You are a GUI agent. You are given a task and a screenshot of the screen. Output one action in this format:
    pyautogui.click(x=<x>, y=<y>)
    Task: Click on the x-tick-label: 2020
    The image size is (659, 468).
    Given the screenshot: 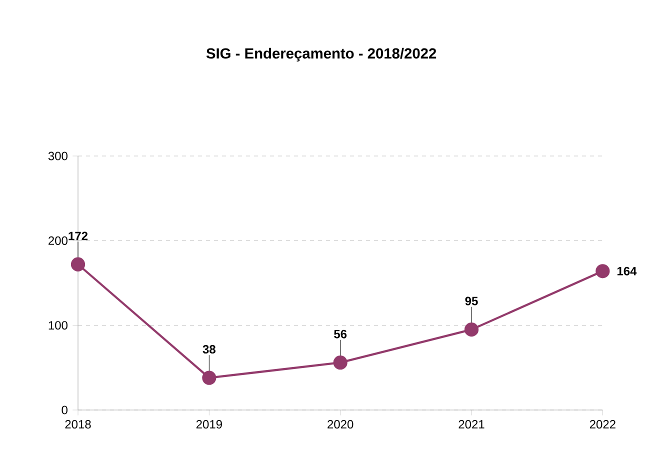 What is the action you would take?
    pyautogui.click(x=341, y=424)
    